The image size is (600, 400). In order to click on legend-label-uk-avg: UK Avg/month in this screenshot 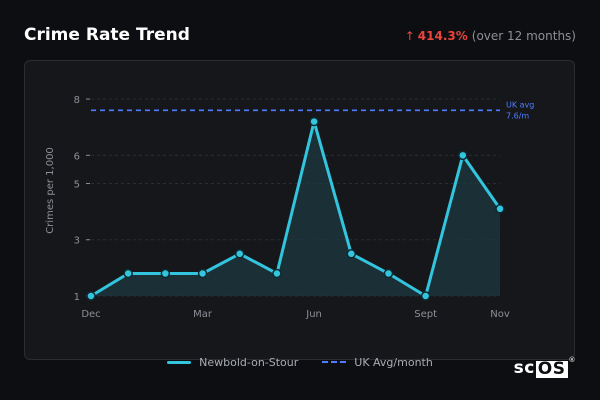, I will do `click(393, 362)`.